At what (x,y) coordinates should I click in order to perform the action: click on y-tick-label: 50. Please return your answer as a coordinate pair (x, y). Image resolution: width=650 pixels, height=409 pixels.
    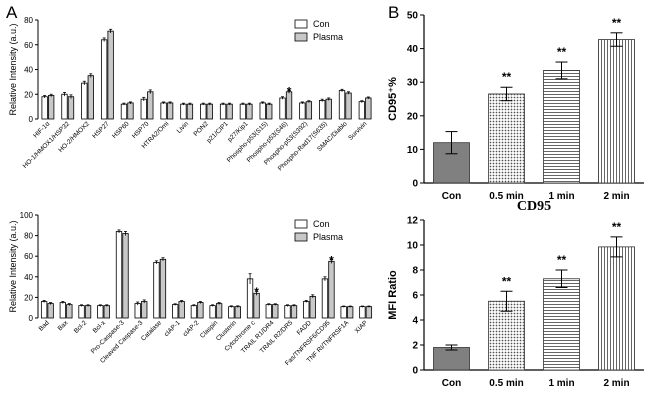
    Looking at the image, I should click on (413, 16).